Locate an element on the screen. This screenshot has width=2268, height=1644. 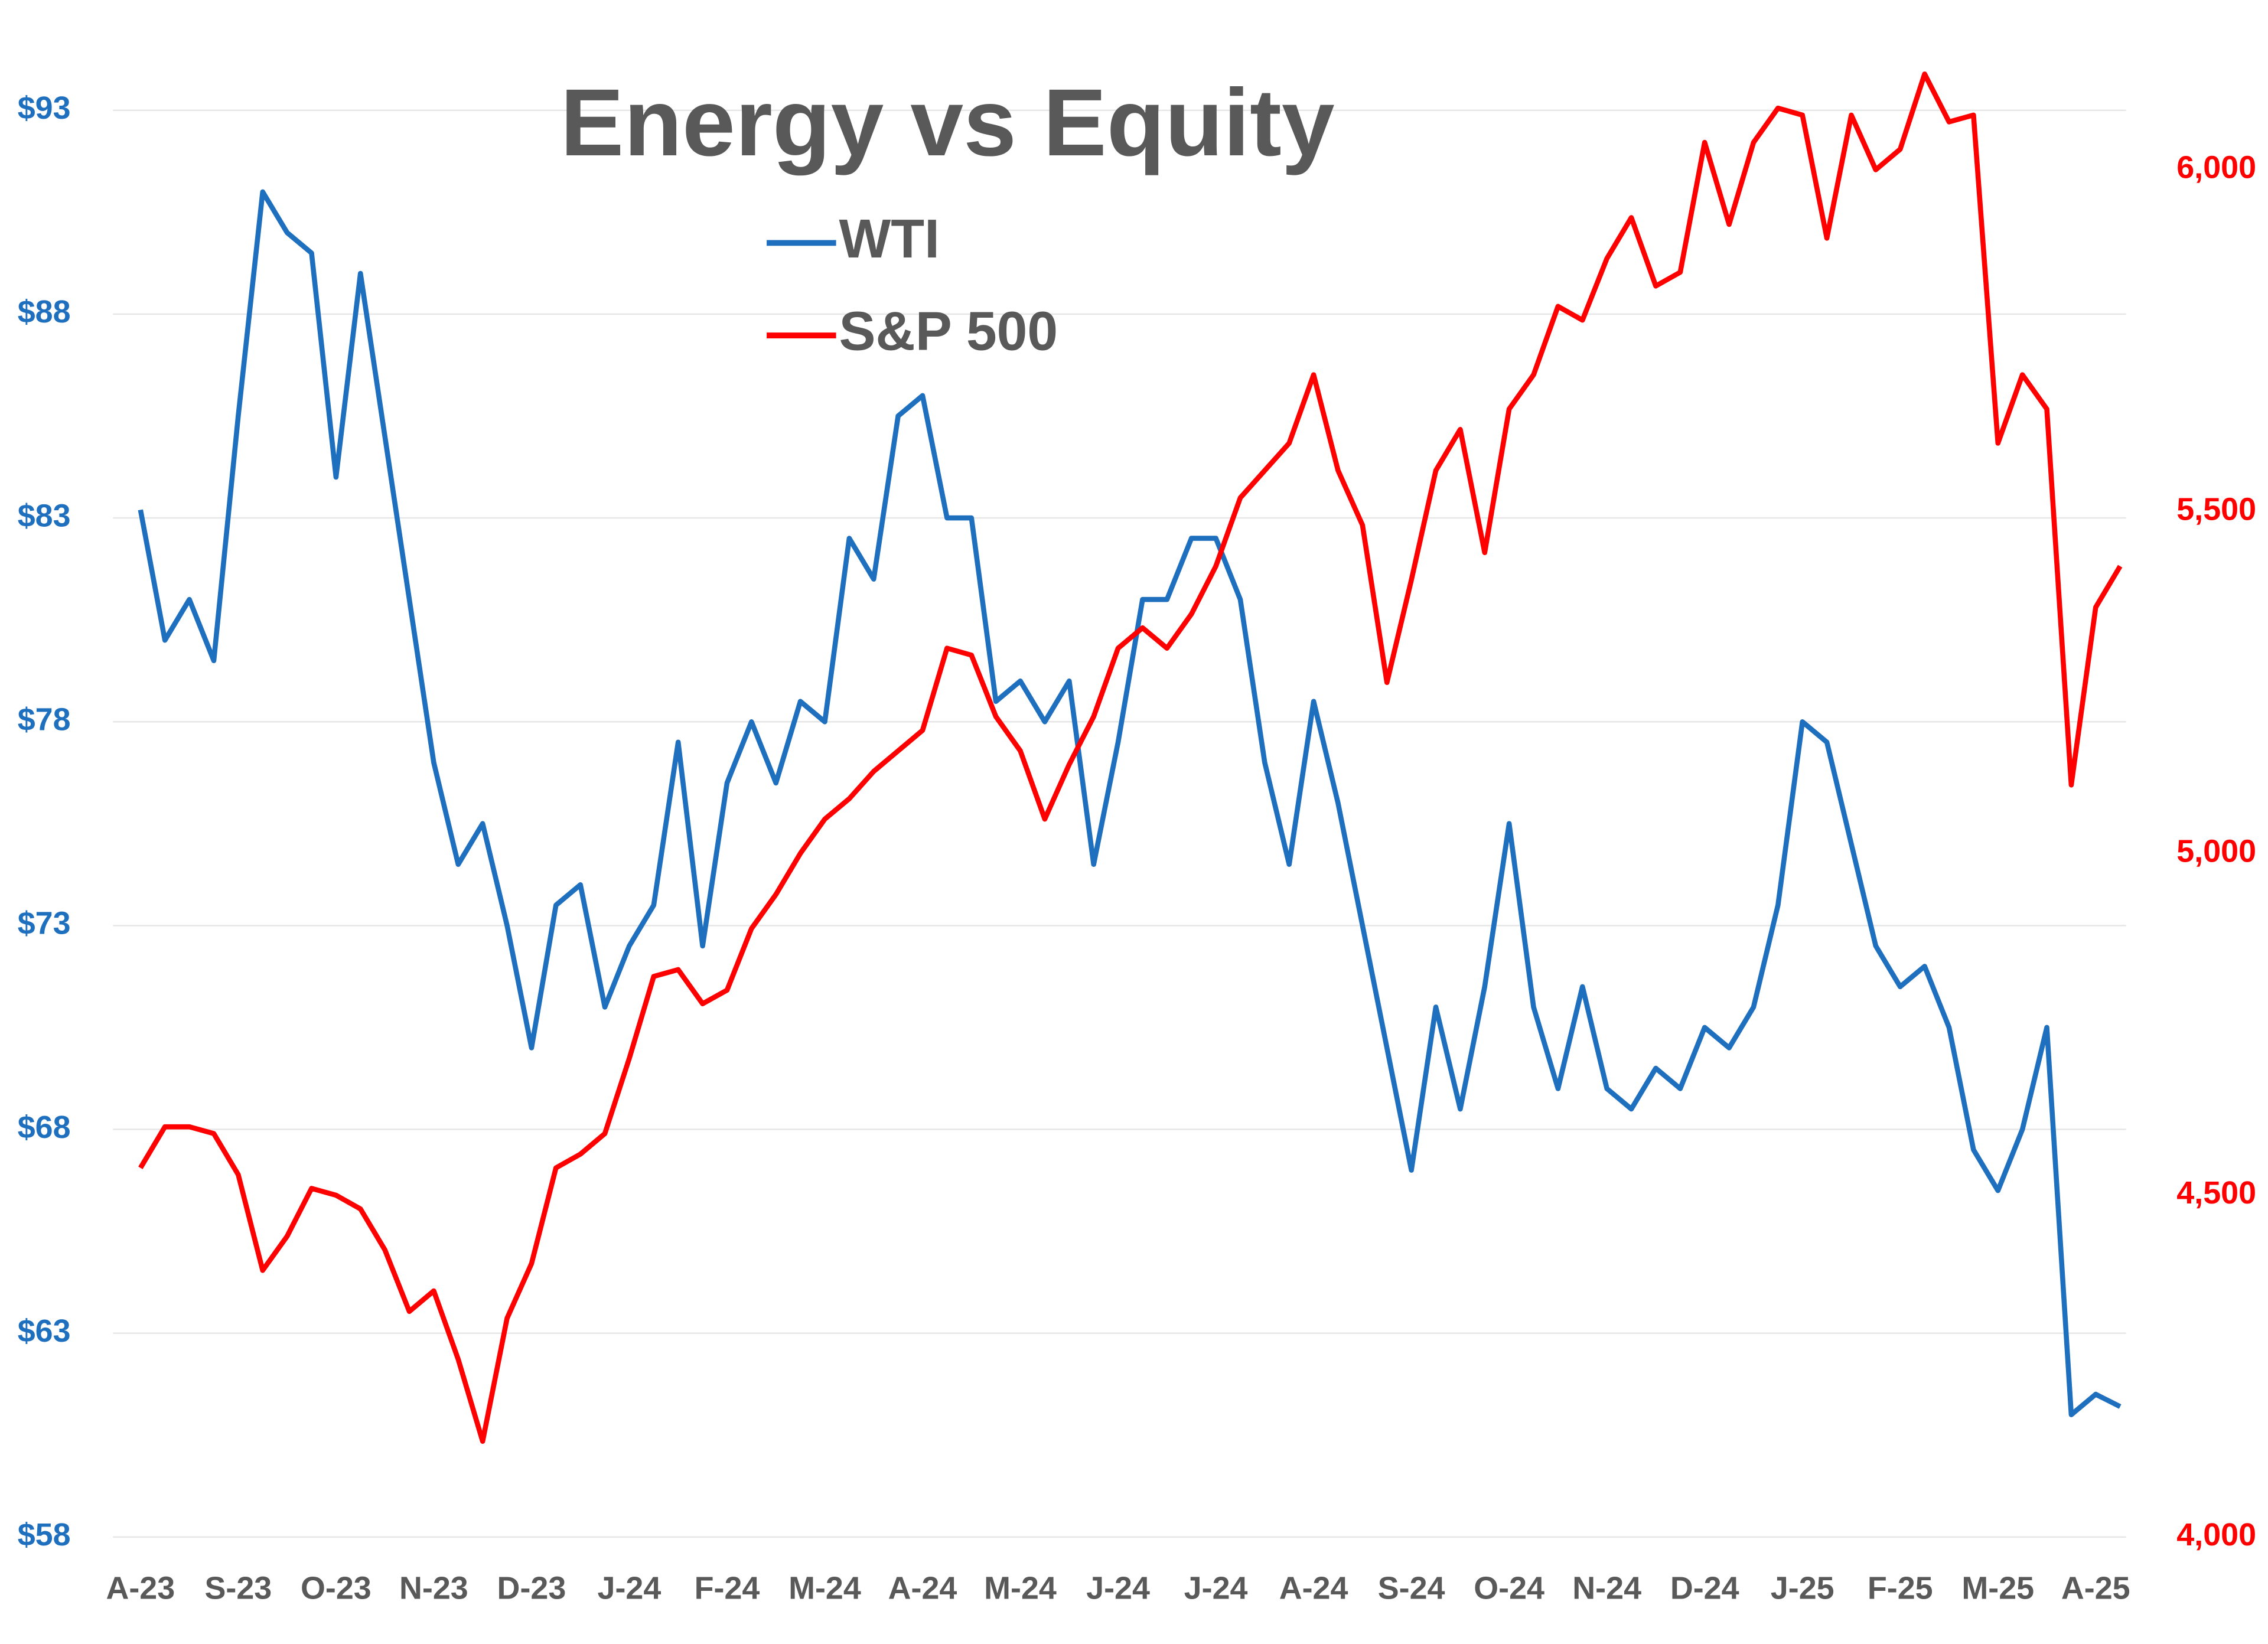
x-tick-label: D-24 is located at coordinates (1704, 1588).